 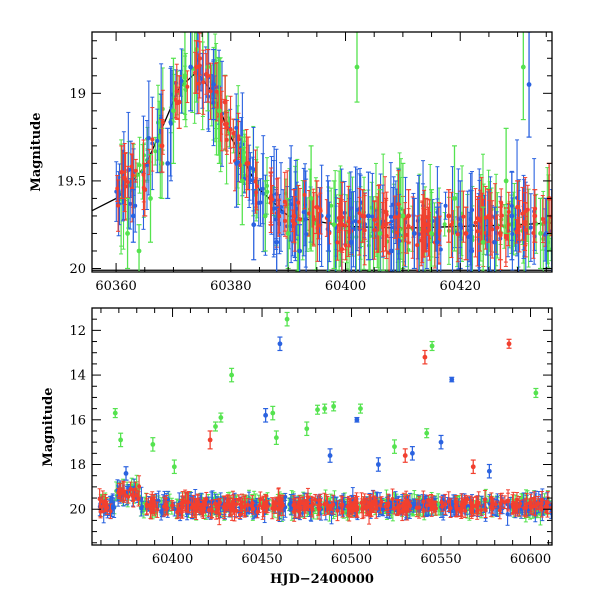 What do you see at coordinates (460, 286) in the screenshot?
I see `top-x-tick-label: 60420` at bounding box center [460, 286].